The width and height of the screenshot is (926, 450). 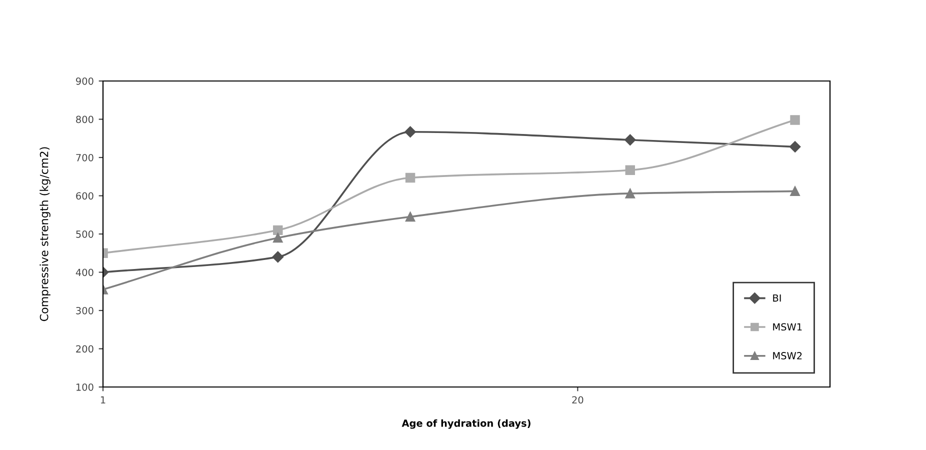 I want to click on y-tick-label: 300, so click(x=85, y=310).